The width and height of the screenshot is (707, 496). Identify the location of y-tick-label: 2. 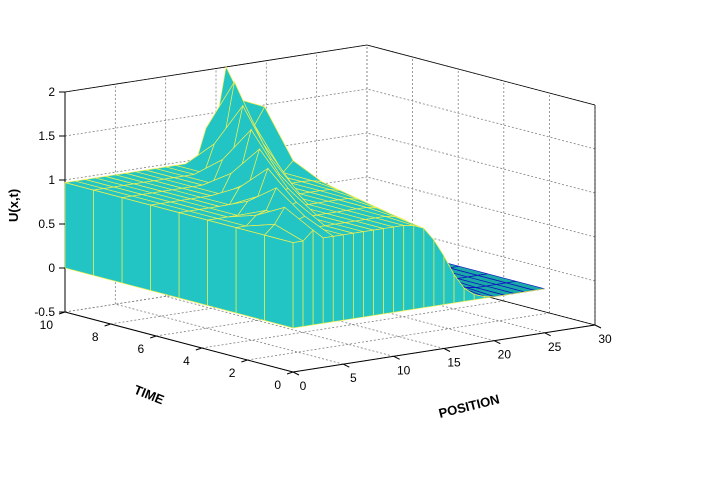
(232, 373).